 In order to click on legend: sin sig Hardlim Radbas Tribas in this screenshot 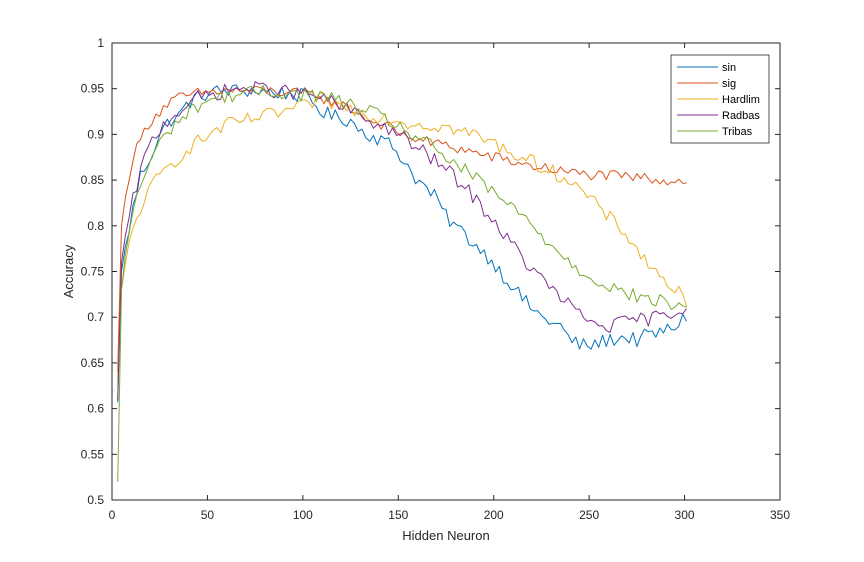, I will do `click(720, 99)`.